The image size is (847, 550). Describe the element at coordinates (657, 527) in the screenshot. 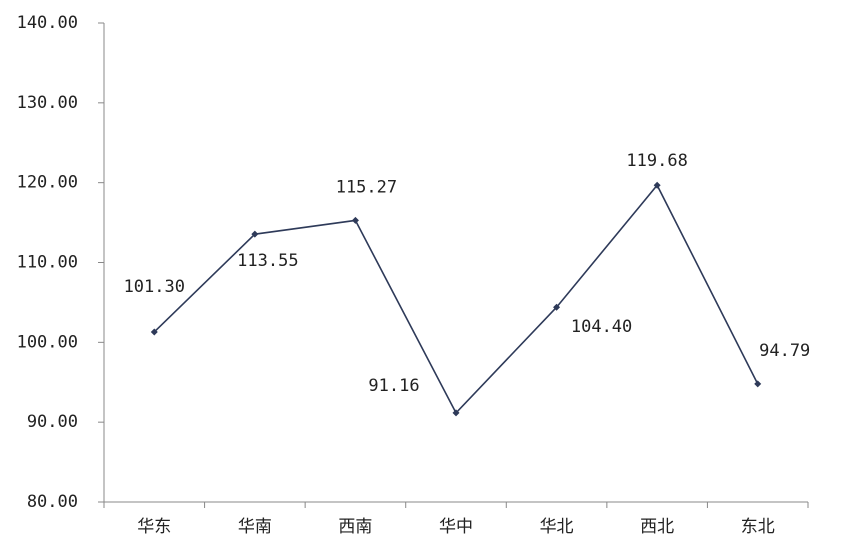

I see `x-tick-label: 西北` at that location.